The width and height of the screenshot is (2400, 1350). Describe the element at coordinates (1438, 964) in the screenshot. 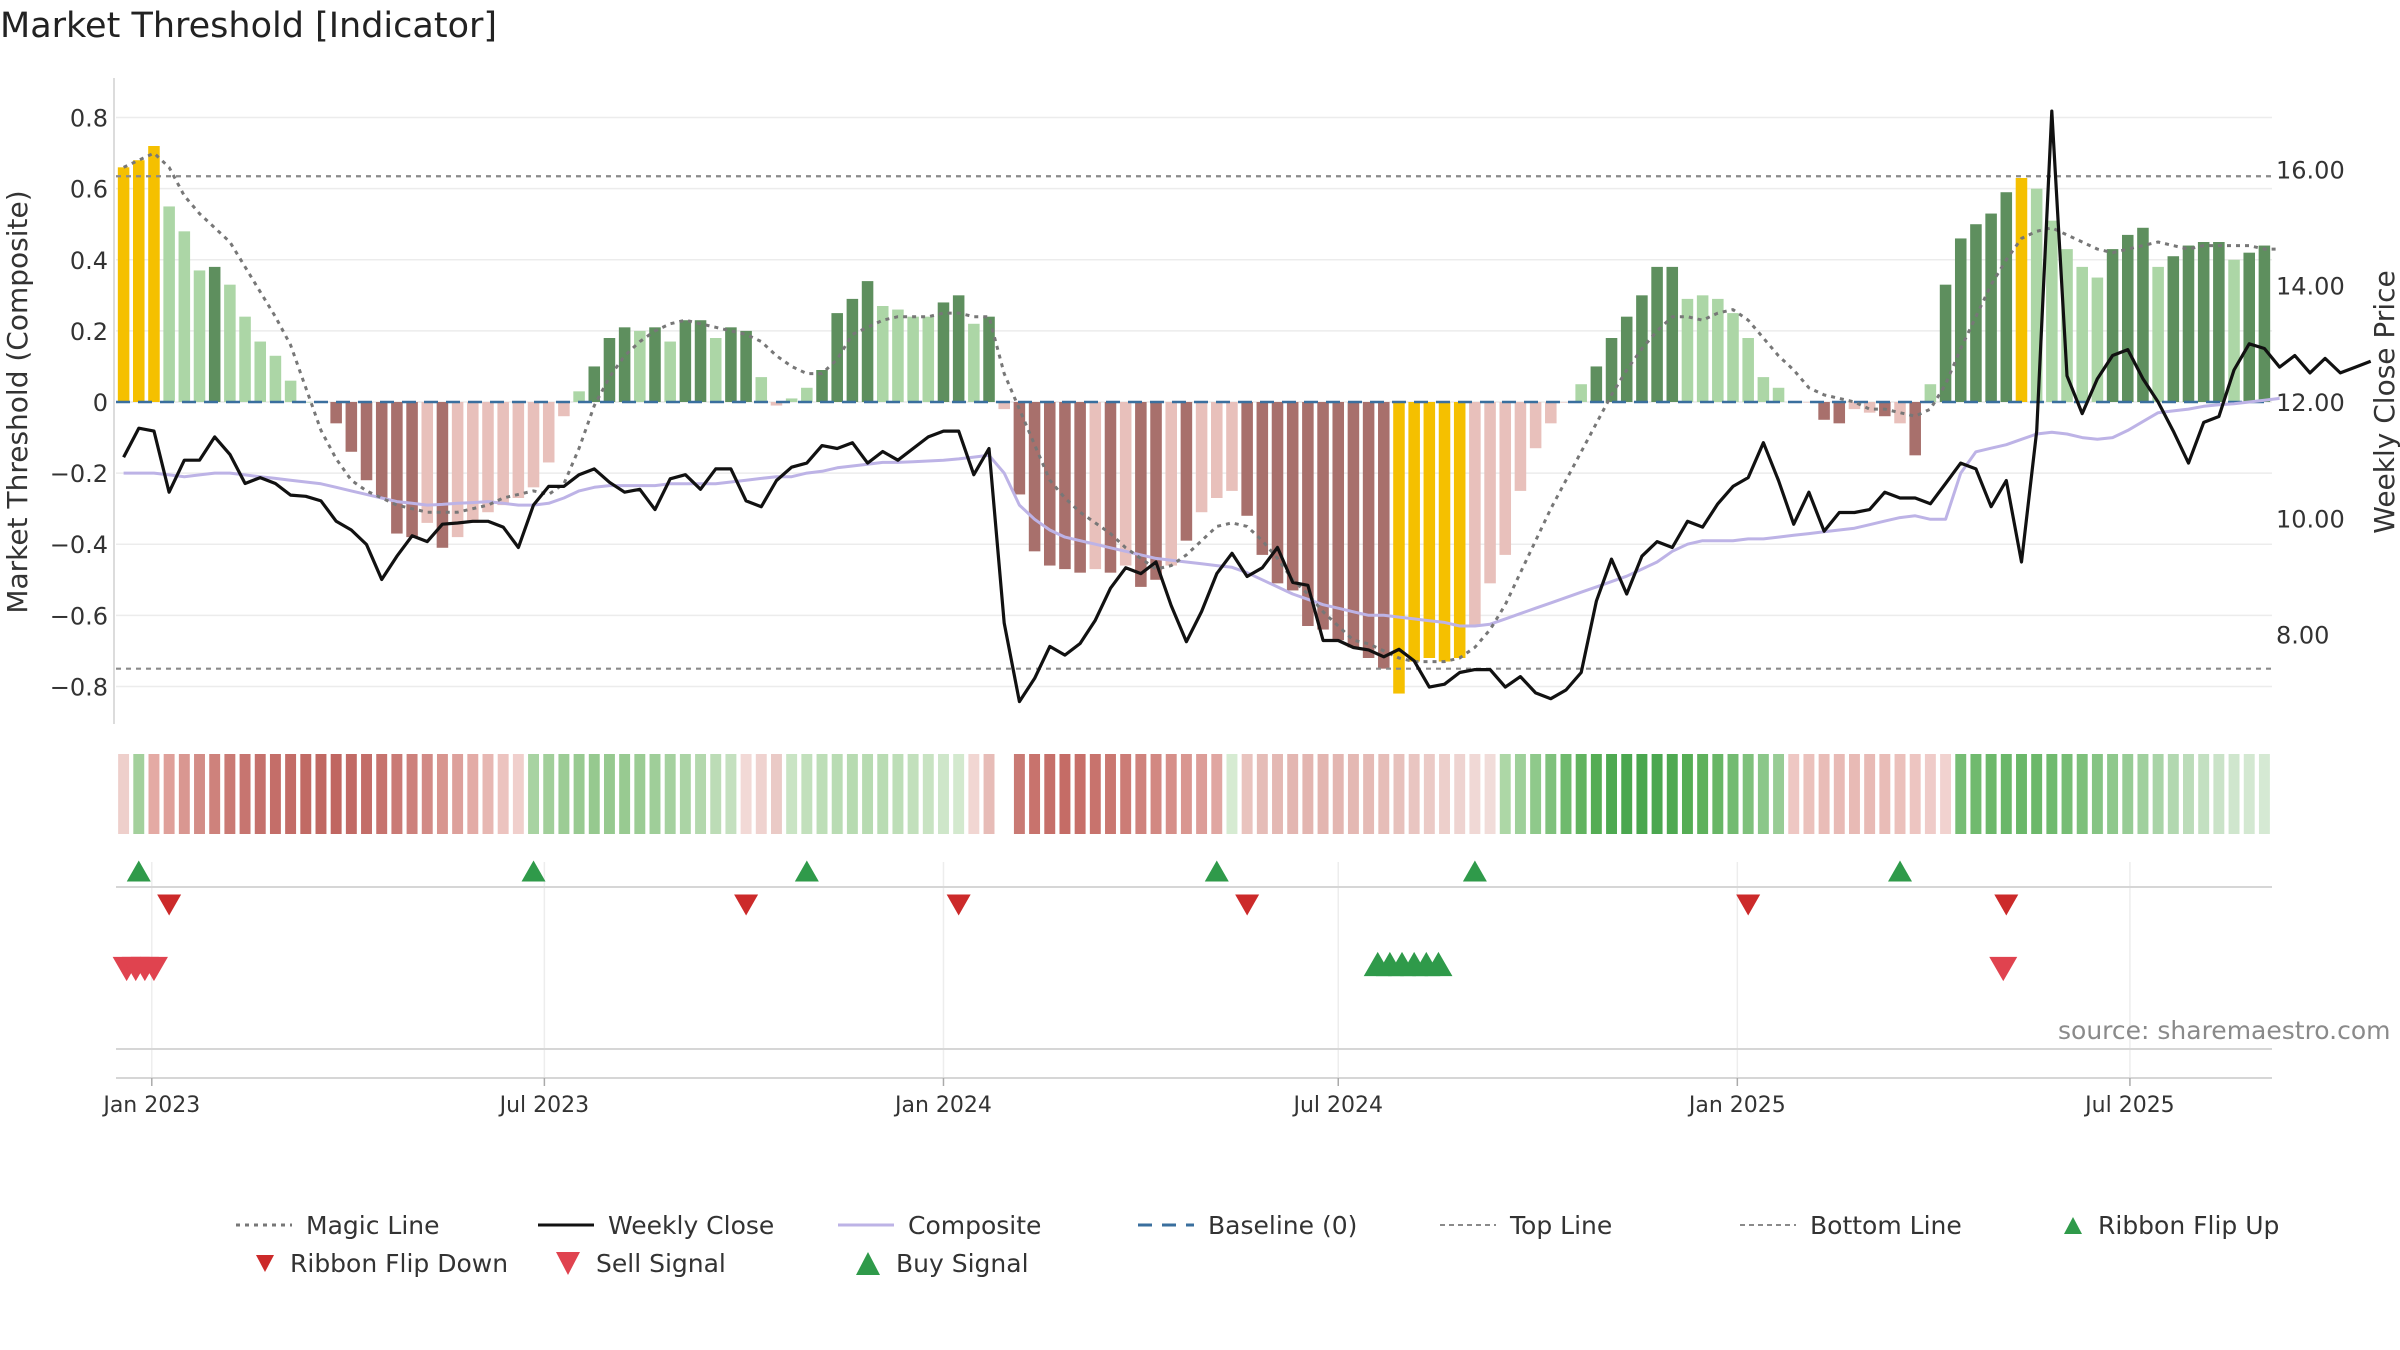

I see `buy-signal-marker` at that location.